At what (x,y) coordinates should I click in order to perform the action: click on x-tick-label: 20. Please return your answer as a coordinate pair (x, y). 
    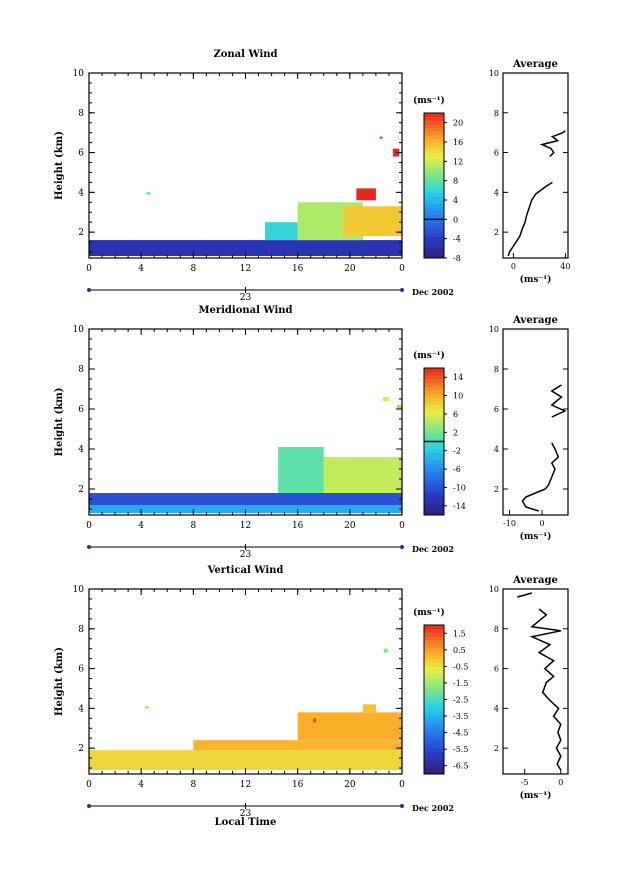
    Looking at the image, I should click on (350, 269).